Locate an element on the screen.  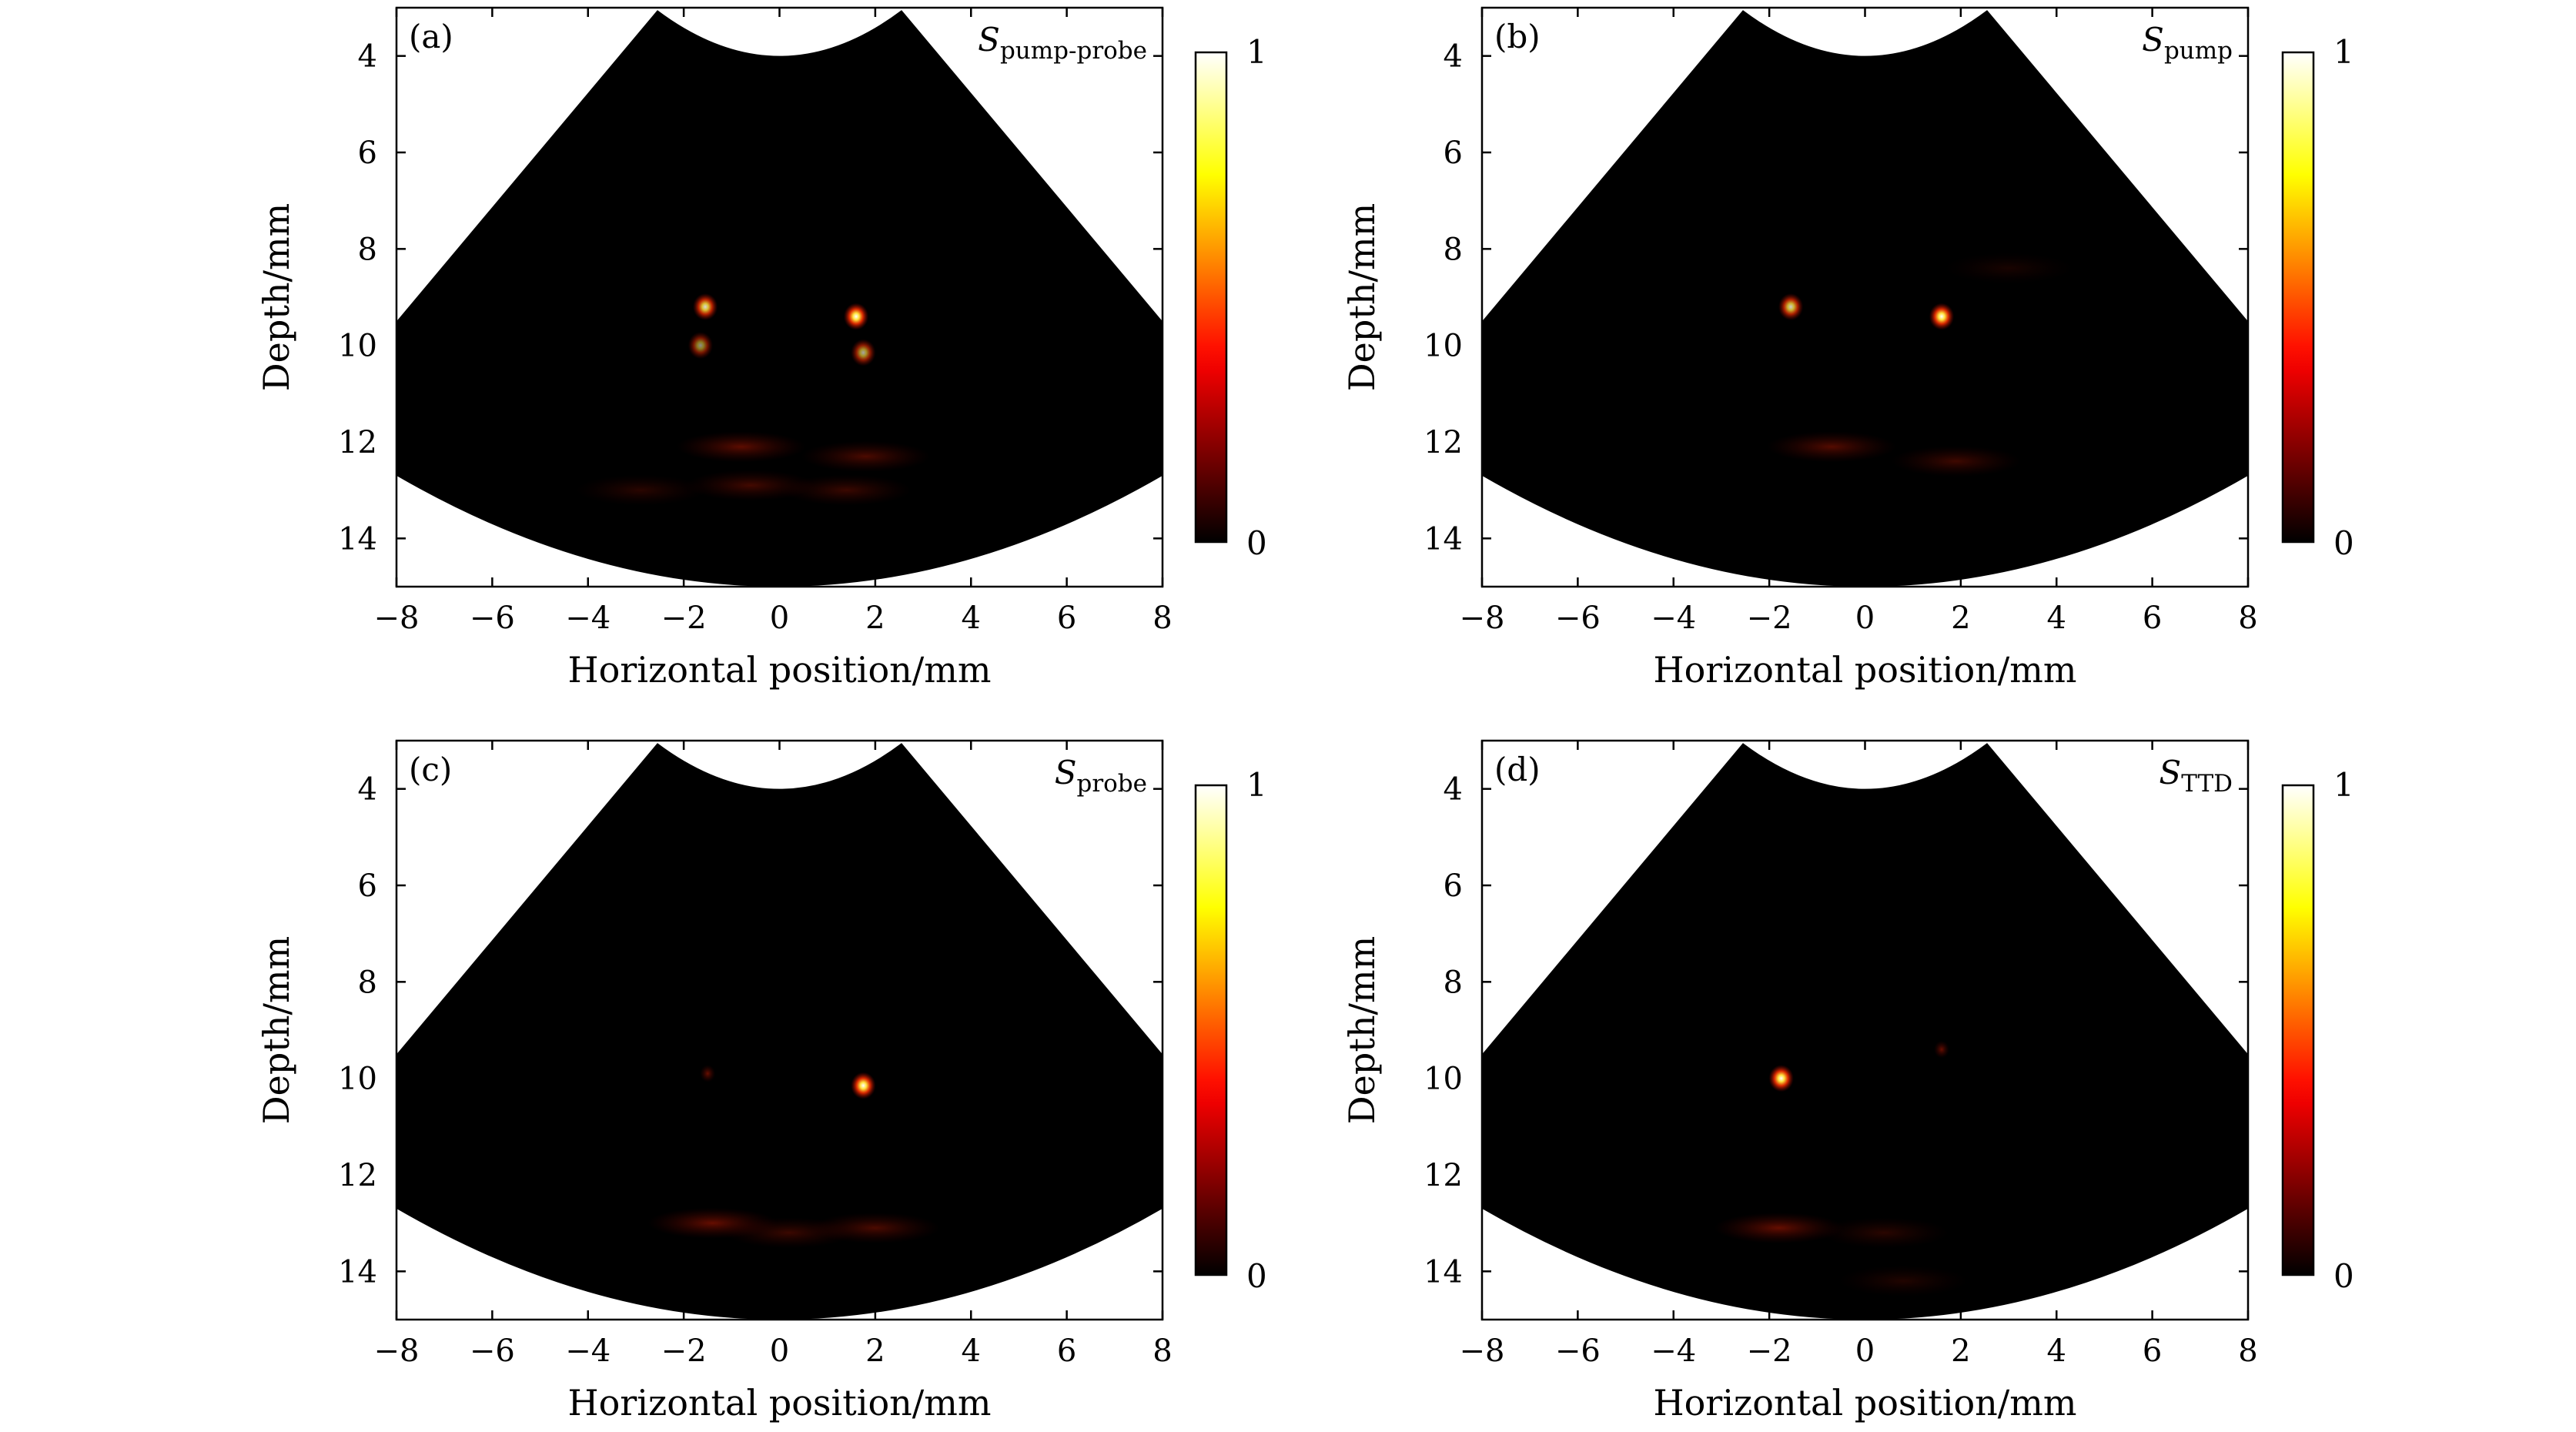
signal-subscript: TTD is located at coordinates (2207, 784).